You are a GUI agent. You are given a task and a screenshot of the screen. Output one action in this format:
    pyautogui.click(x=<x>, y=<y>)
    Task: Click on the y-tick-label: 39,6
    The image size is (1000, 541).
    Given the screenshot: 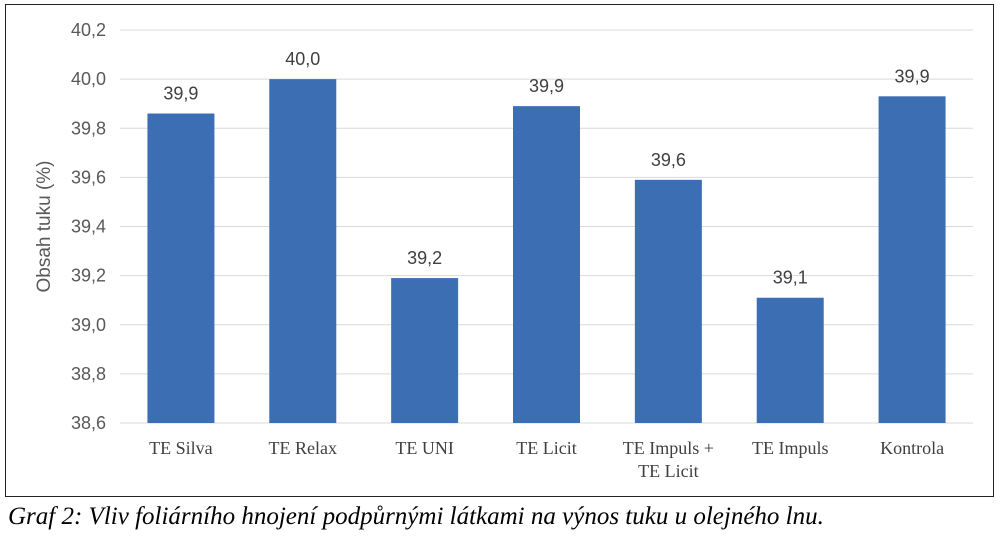 What is the action you would take?
    pyautogui.click(x=88, y=177)
    